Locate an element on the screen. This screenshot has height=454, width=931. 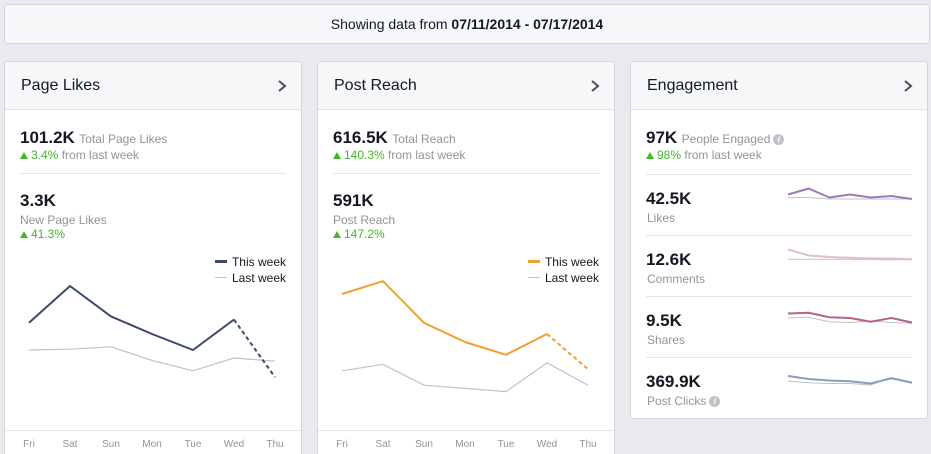
x-tick-label: Fri is located at coordinates (342, 444).